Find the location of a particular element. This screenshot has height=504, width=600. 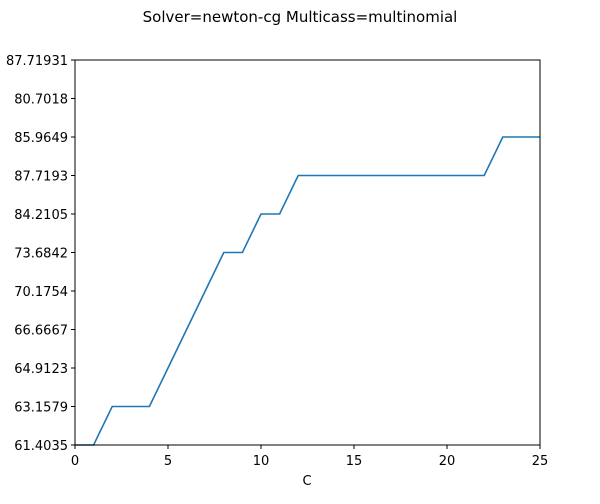

x-tick-label: 0 is located at coordinates (75, 461).